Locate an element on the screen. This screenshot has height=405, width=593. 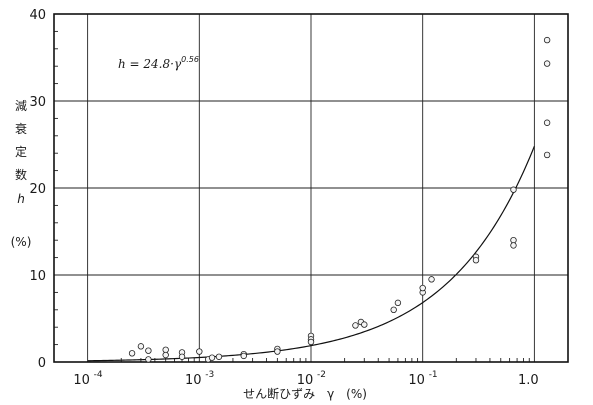
y-axis-label-char: 衰 is located at coordinates (21, 128).